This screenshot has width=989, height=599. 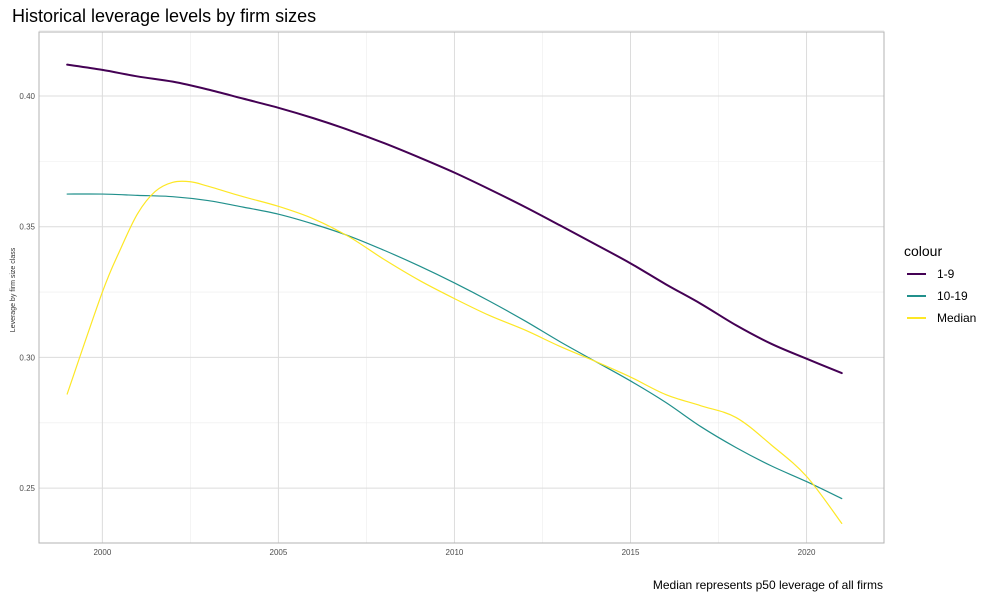 I want to click on y-tick-label: 0.30, so click(x=27, y=357).